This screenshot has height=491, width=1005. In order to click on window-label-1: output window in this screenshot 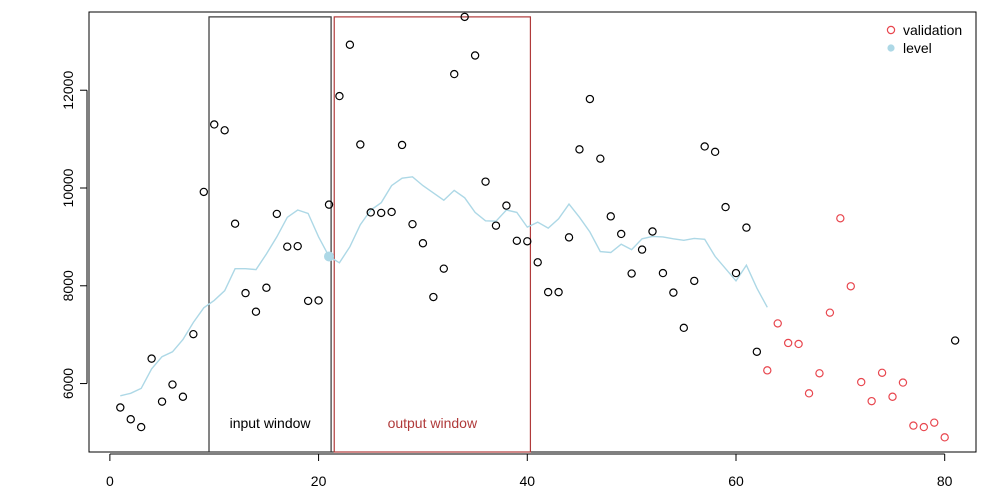, I will do `click(433, 423)`.